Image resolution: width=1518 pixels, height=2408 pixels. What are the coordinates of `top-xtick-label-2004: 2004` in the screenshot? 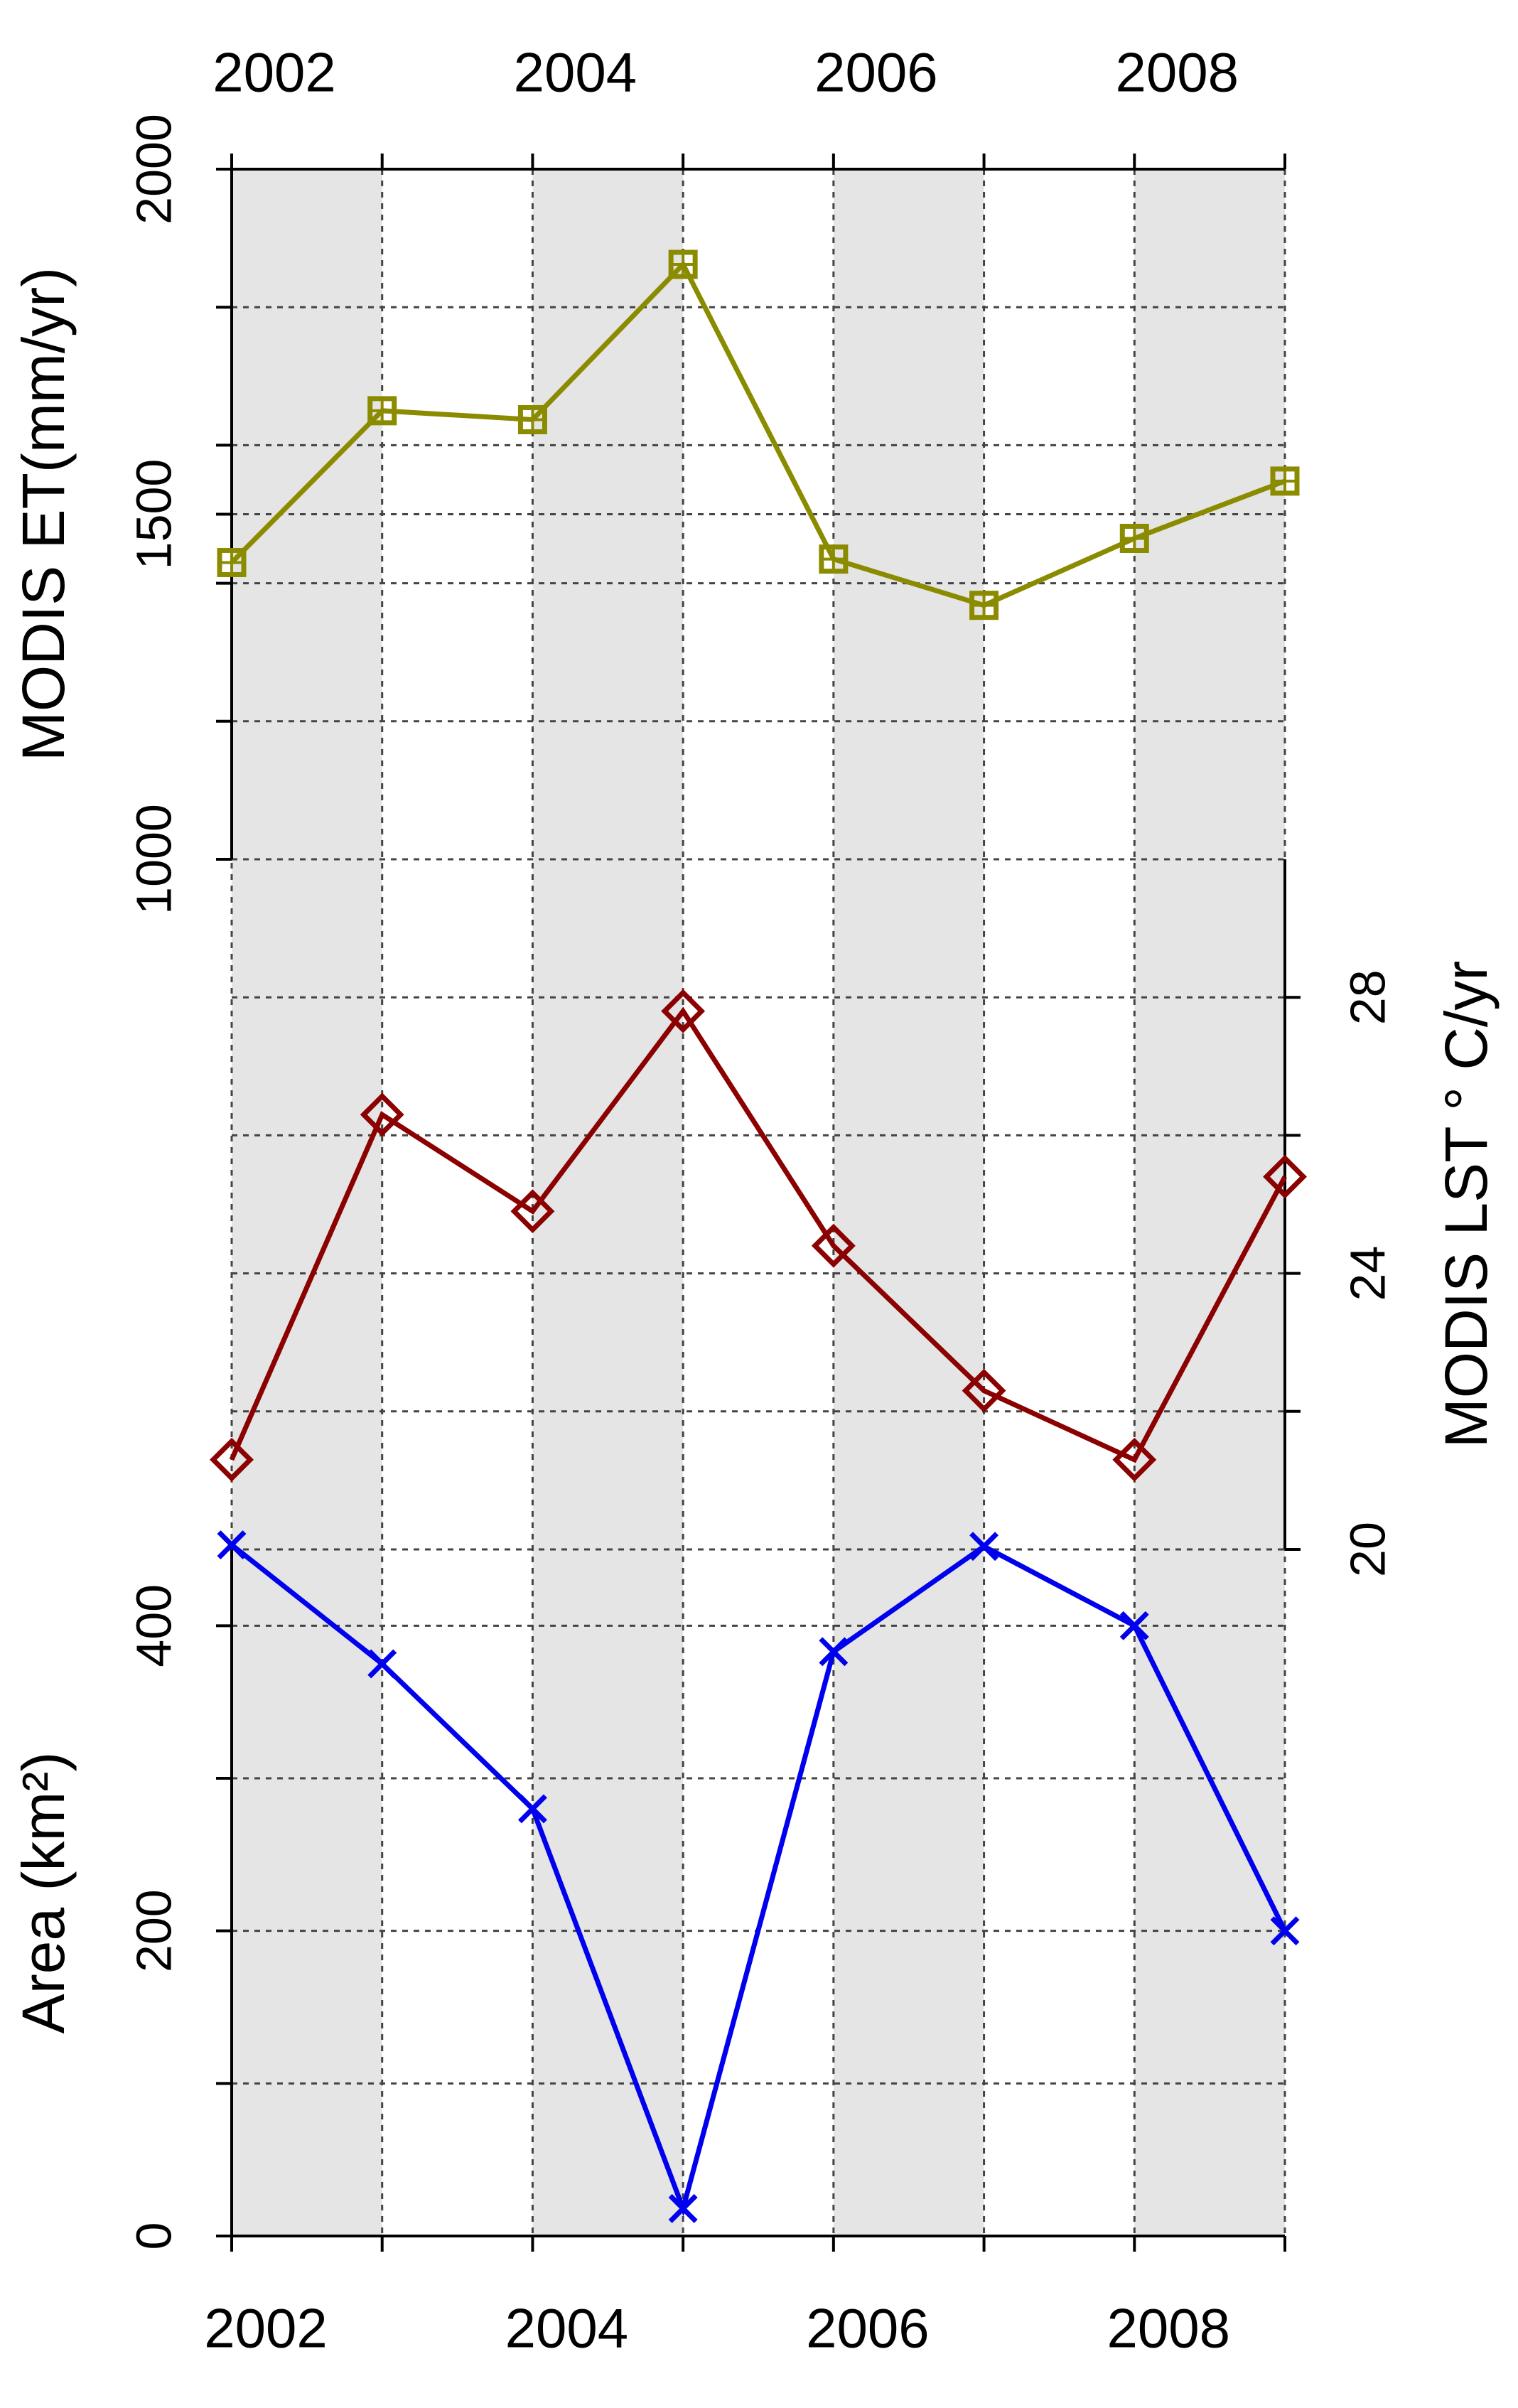 It's located at (576, 72).